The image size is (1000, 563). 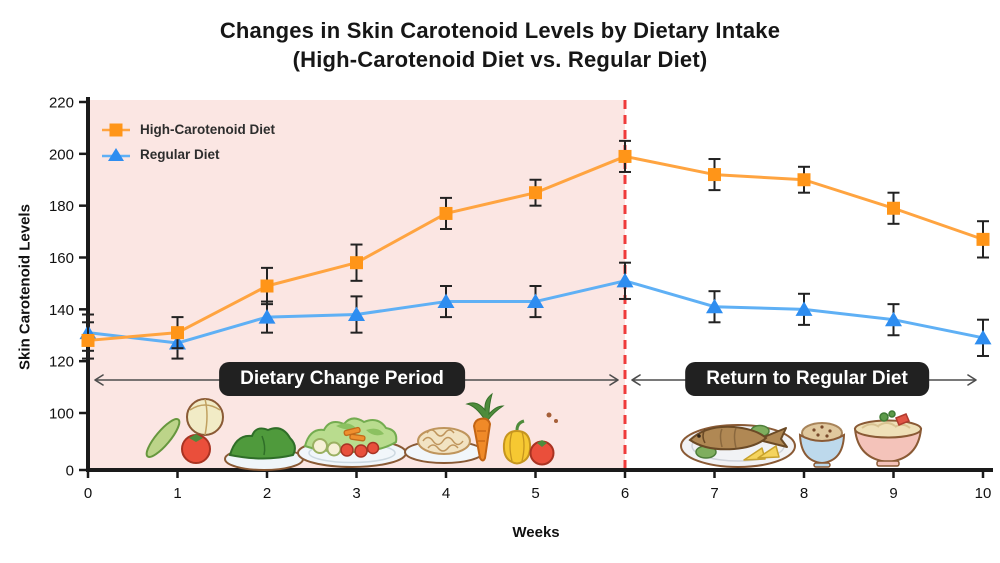 What do you see at coordinates (535, 493) in the screenshot?
I see `svg-text: 5` at bounding box center [535, 493].